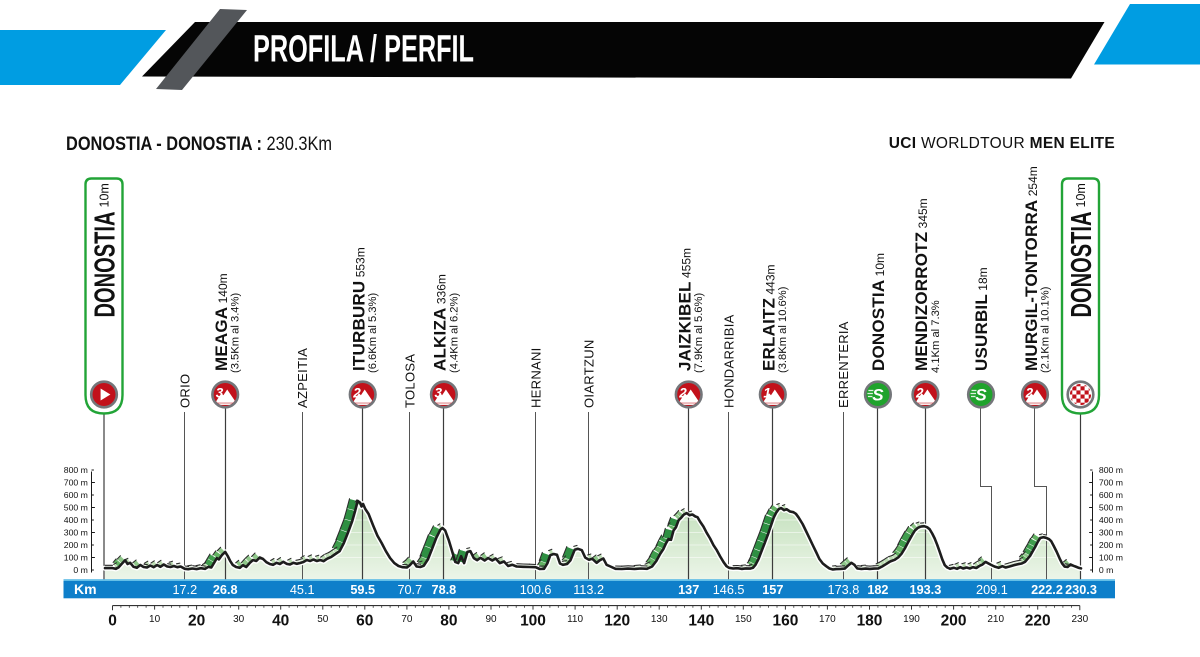  I want to click on svg-text: ORIO, so click(185, 391).